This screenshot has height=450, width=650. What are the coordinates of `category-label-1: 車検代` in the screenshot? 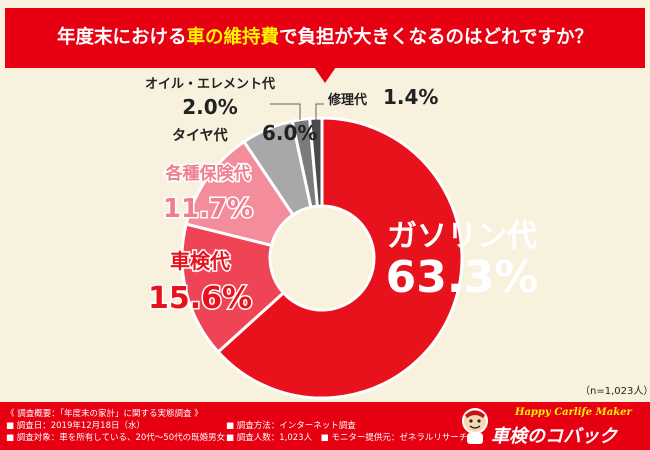 It's located at (200, 261).